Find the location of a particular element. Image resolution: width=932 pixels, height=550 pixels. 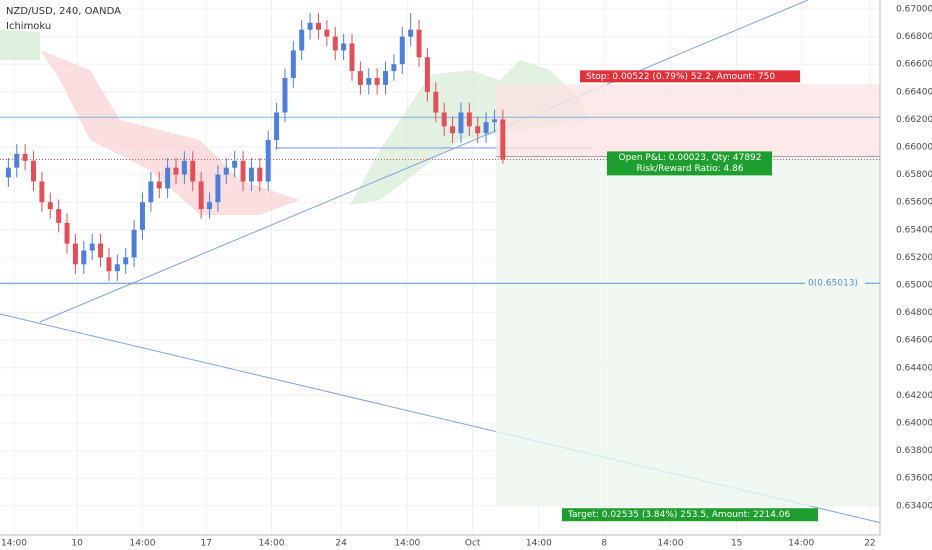

stop-label-bg is located at coordinates (690, 76).